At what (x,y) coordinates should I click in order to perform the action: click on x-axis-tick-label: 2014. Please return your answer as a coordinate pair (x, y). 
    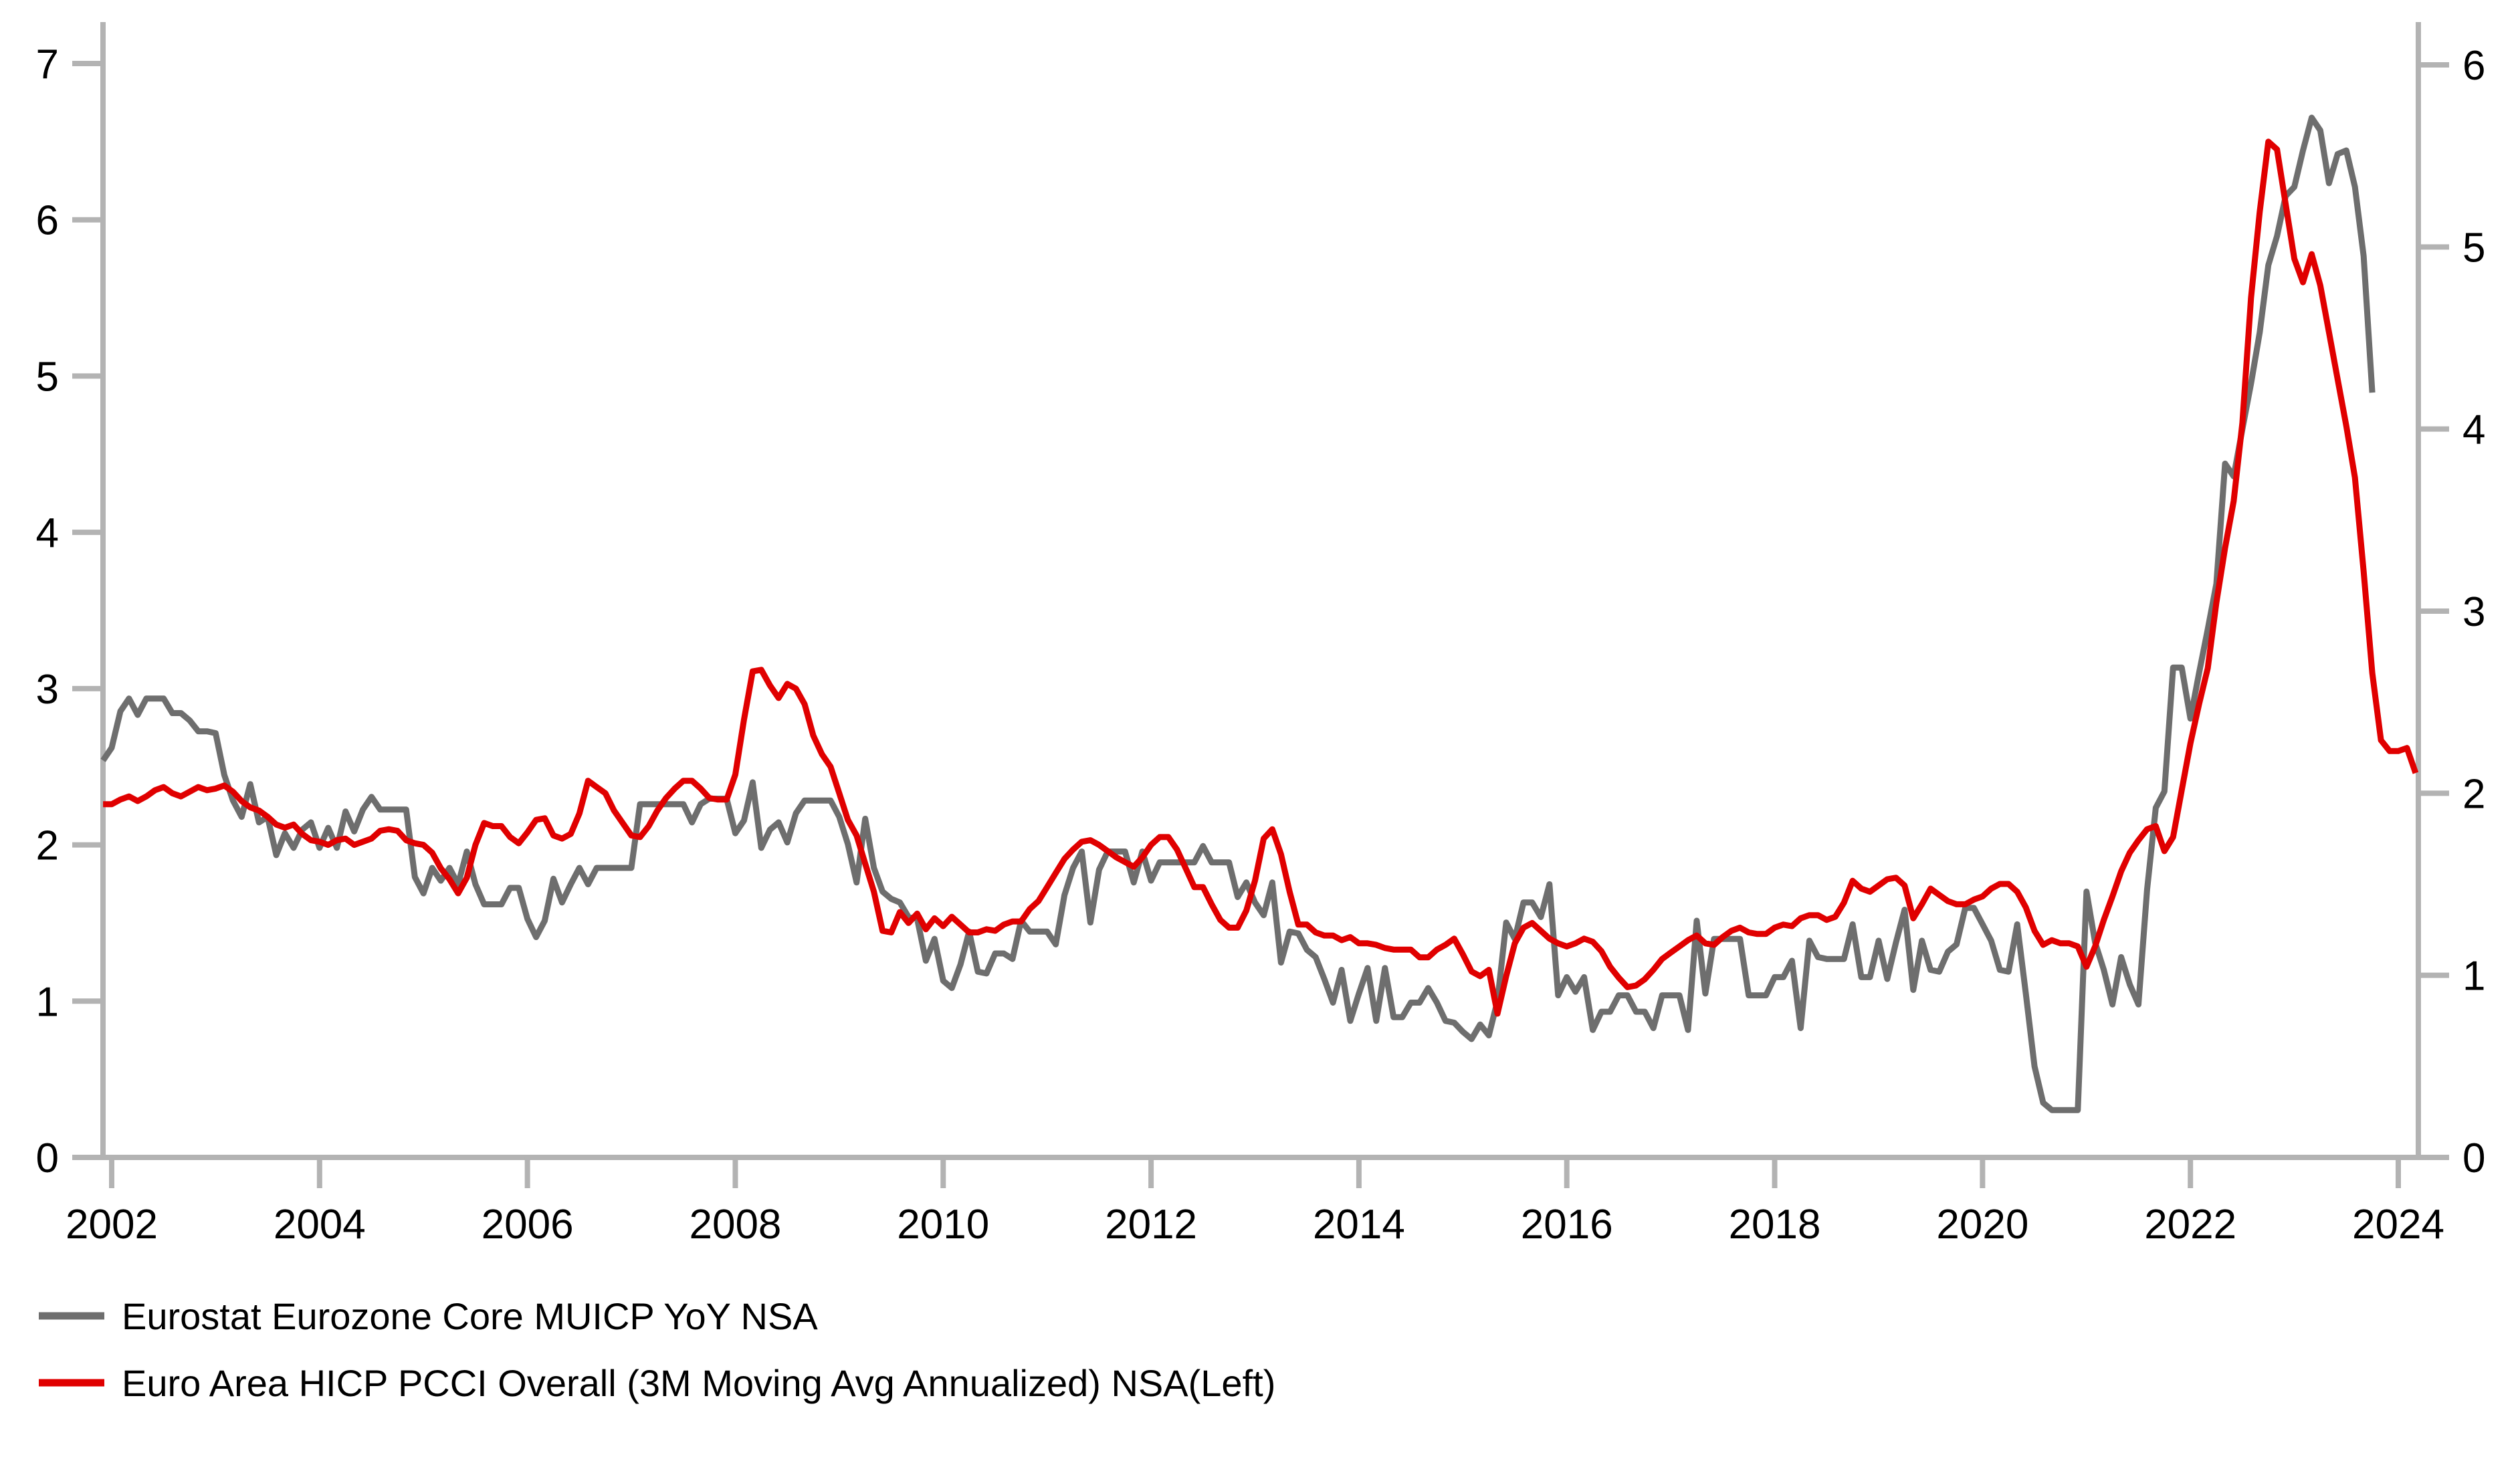
    Looking at the image, I should click on (1359, 1225).